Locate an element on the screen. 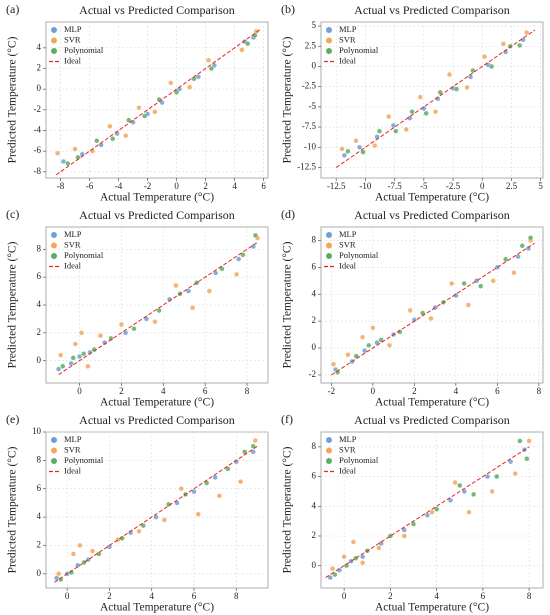 This screenshot has width=550, height=615. y-tick-label: -12.5 is located at coordinates (306, 167).